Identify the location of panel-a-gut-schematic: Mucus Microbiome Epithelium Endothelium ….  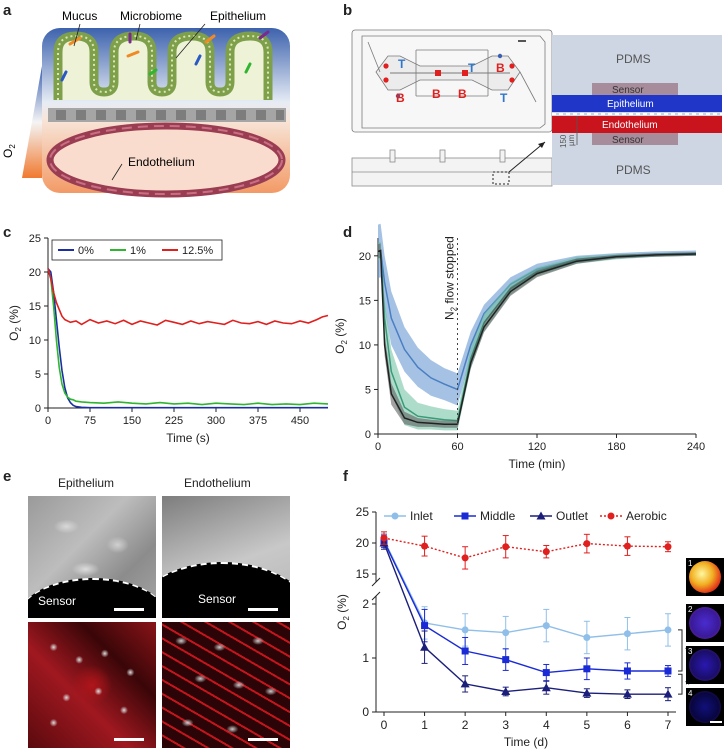
(170, 107).